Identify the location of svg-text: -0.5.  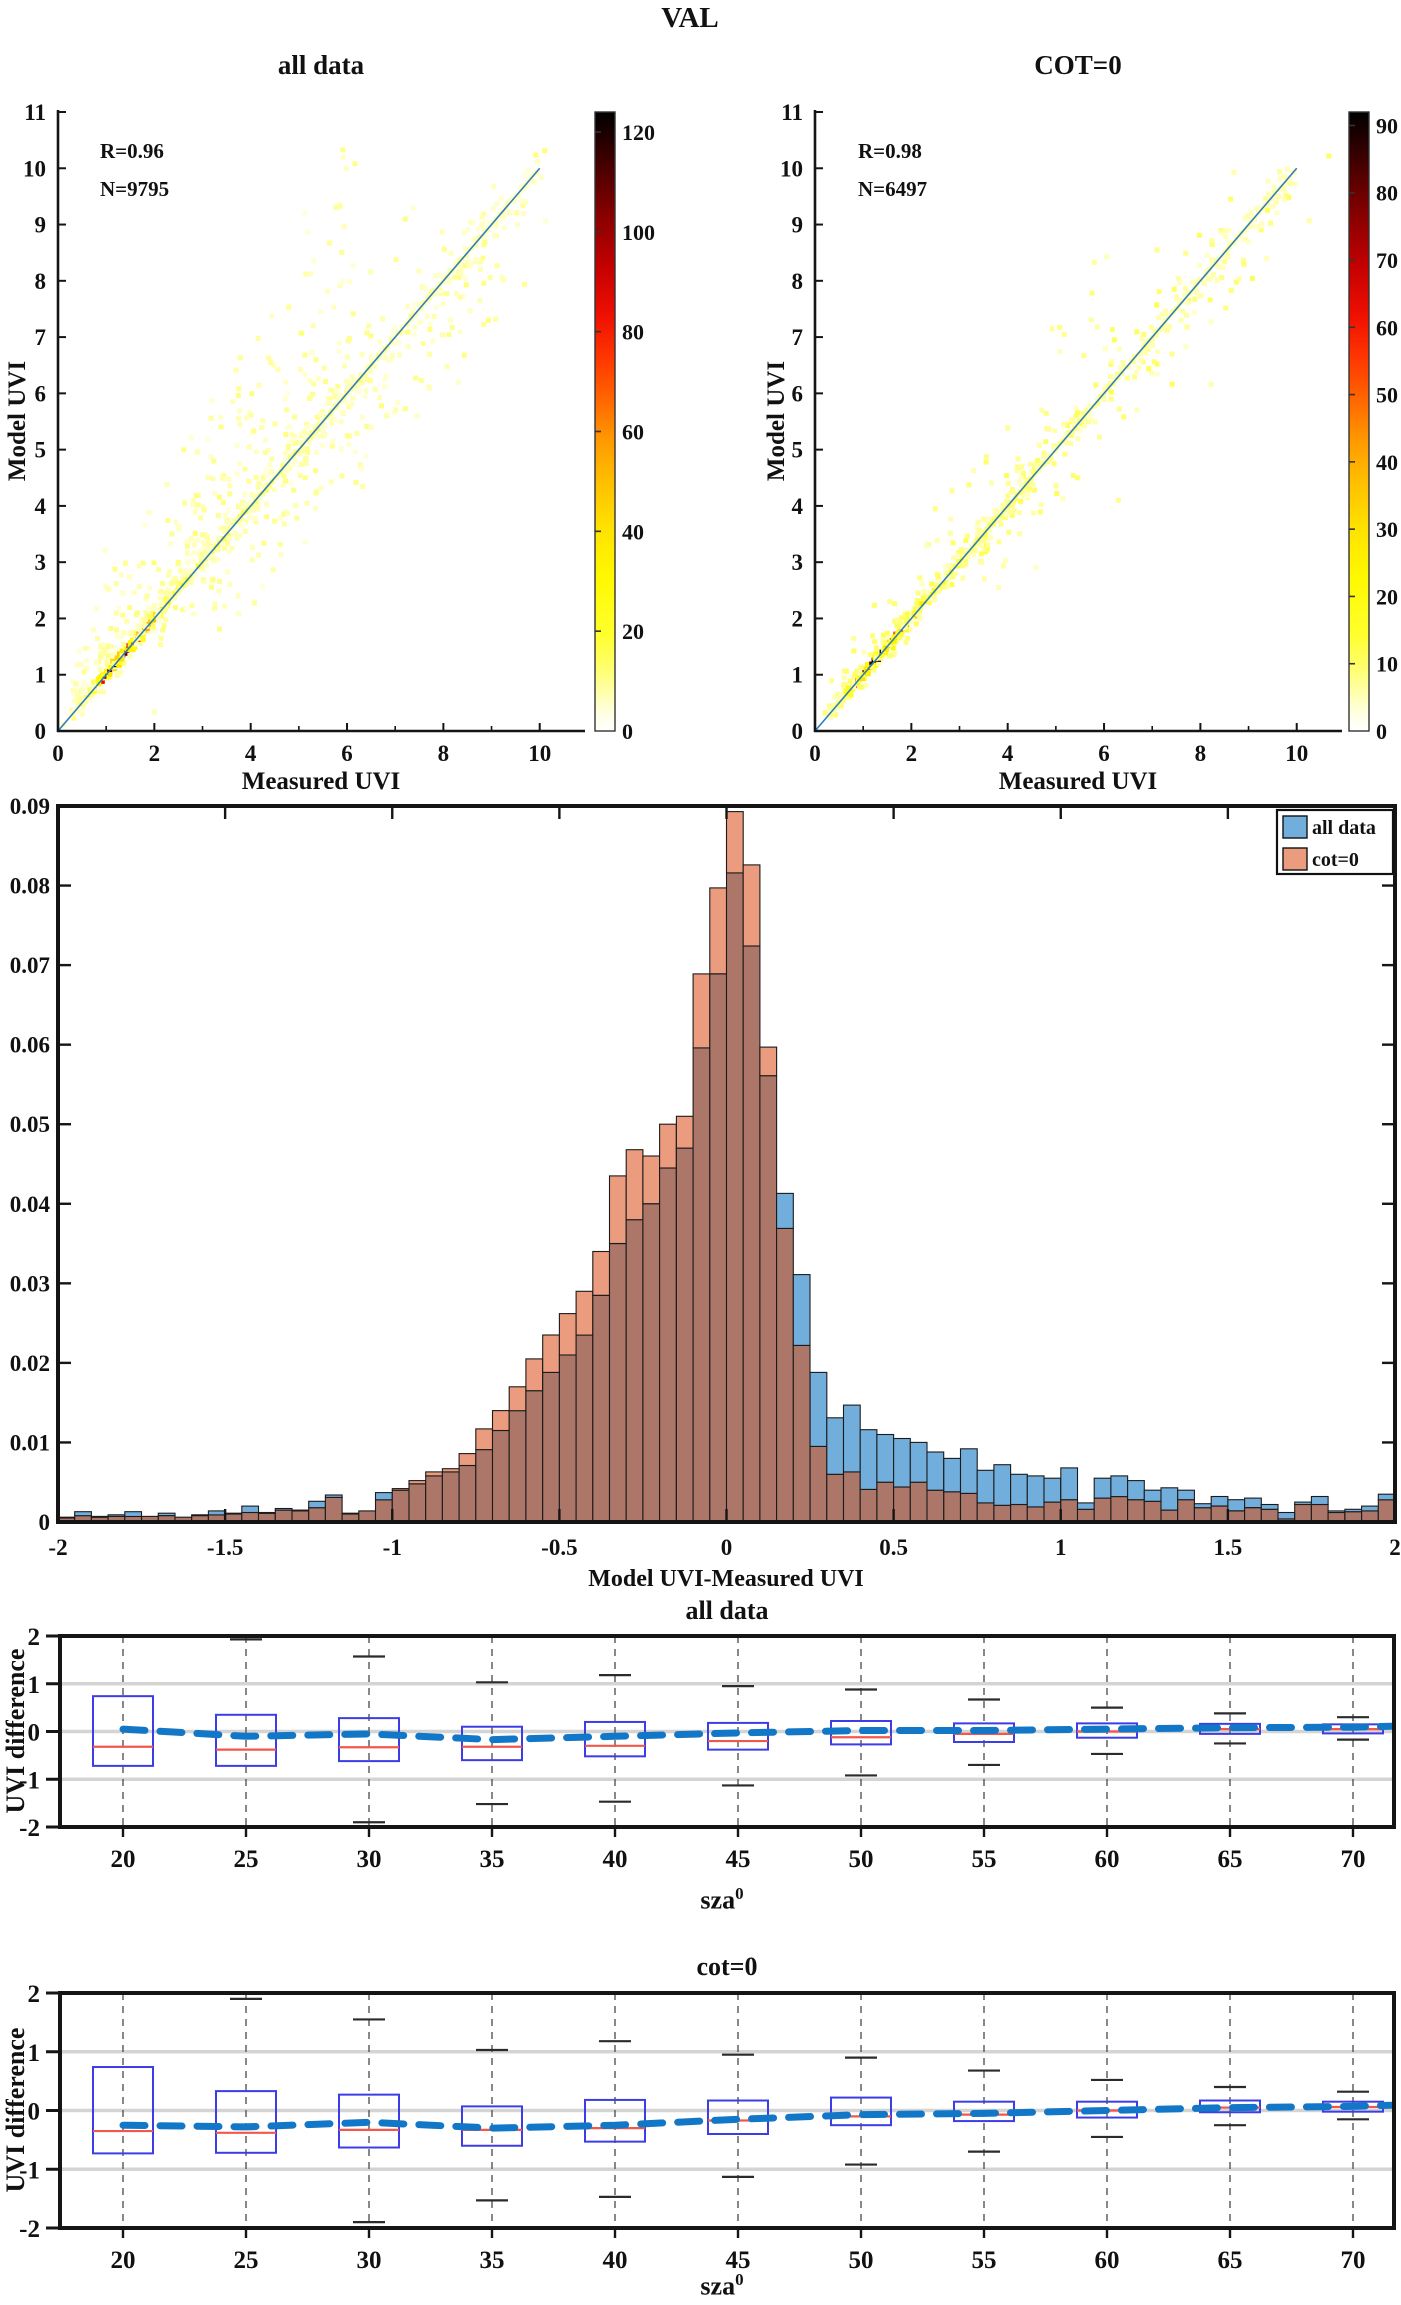
(559, 1547).